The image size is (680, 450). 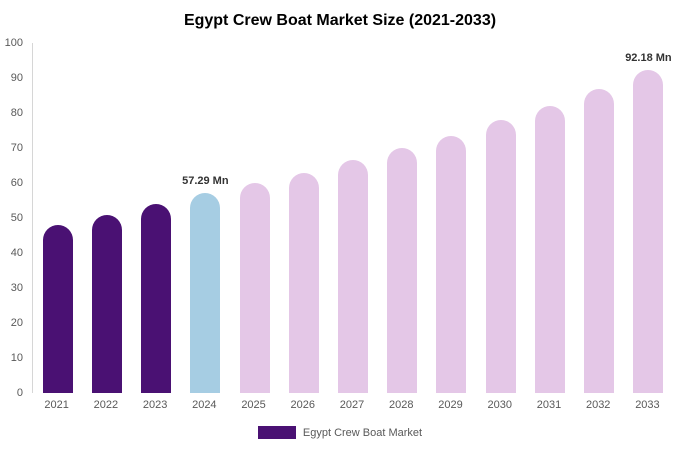 What do you see at coordinates (57, 218) in the screenshot?
I see `bar-column-2021` at bounding box center [57, 218].